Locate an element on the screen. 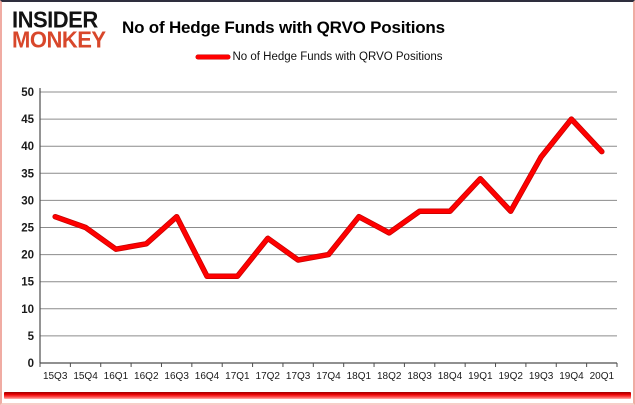 The image size is (635, 405). x-axis-tick-label: 17Q1 is located at coordinates (237, 376).